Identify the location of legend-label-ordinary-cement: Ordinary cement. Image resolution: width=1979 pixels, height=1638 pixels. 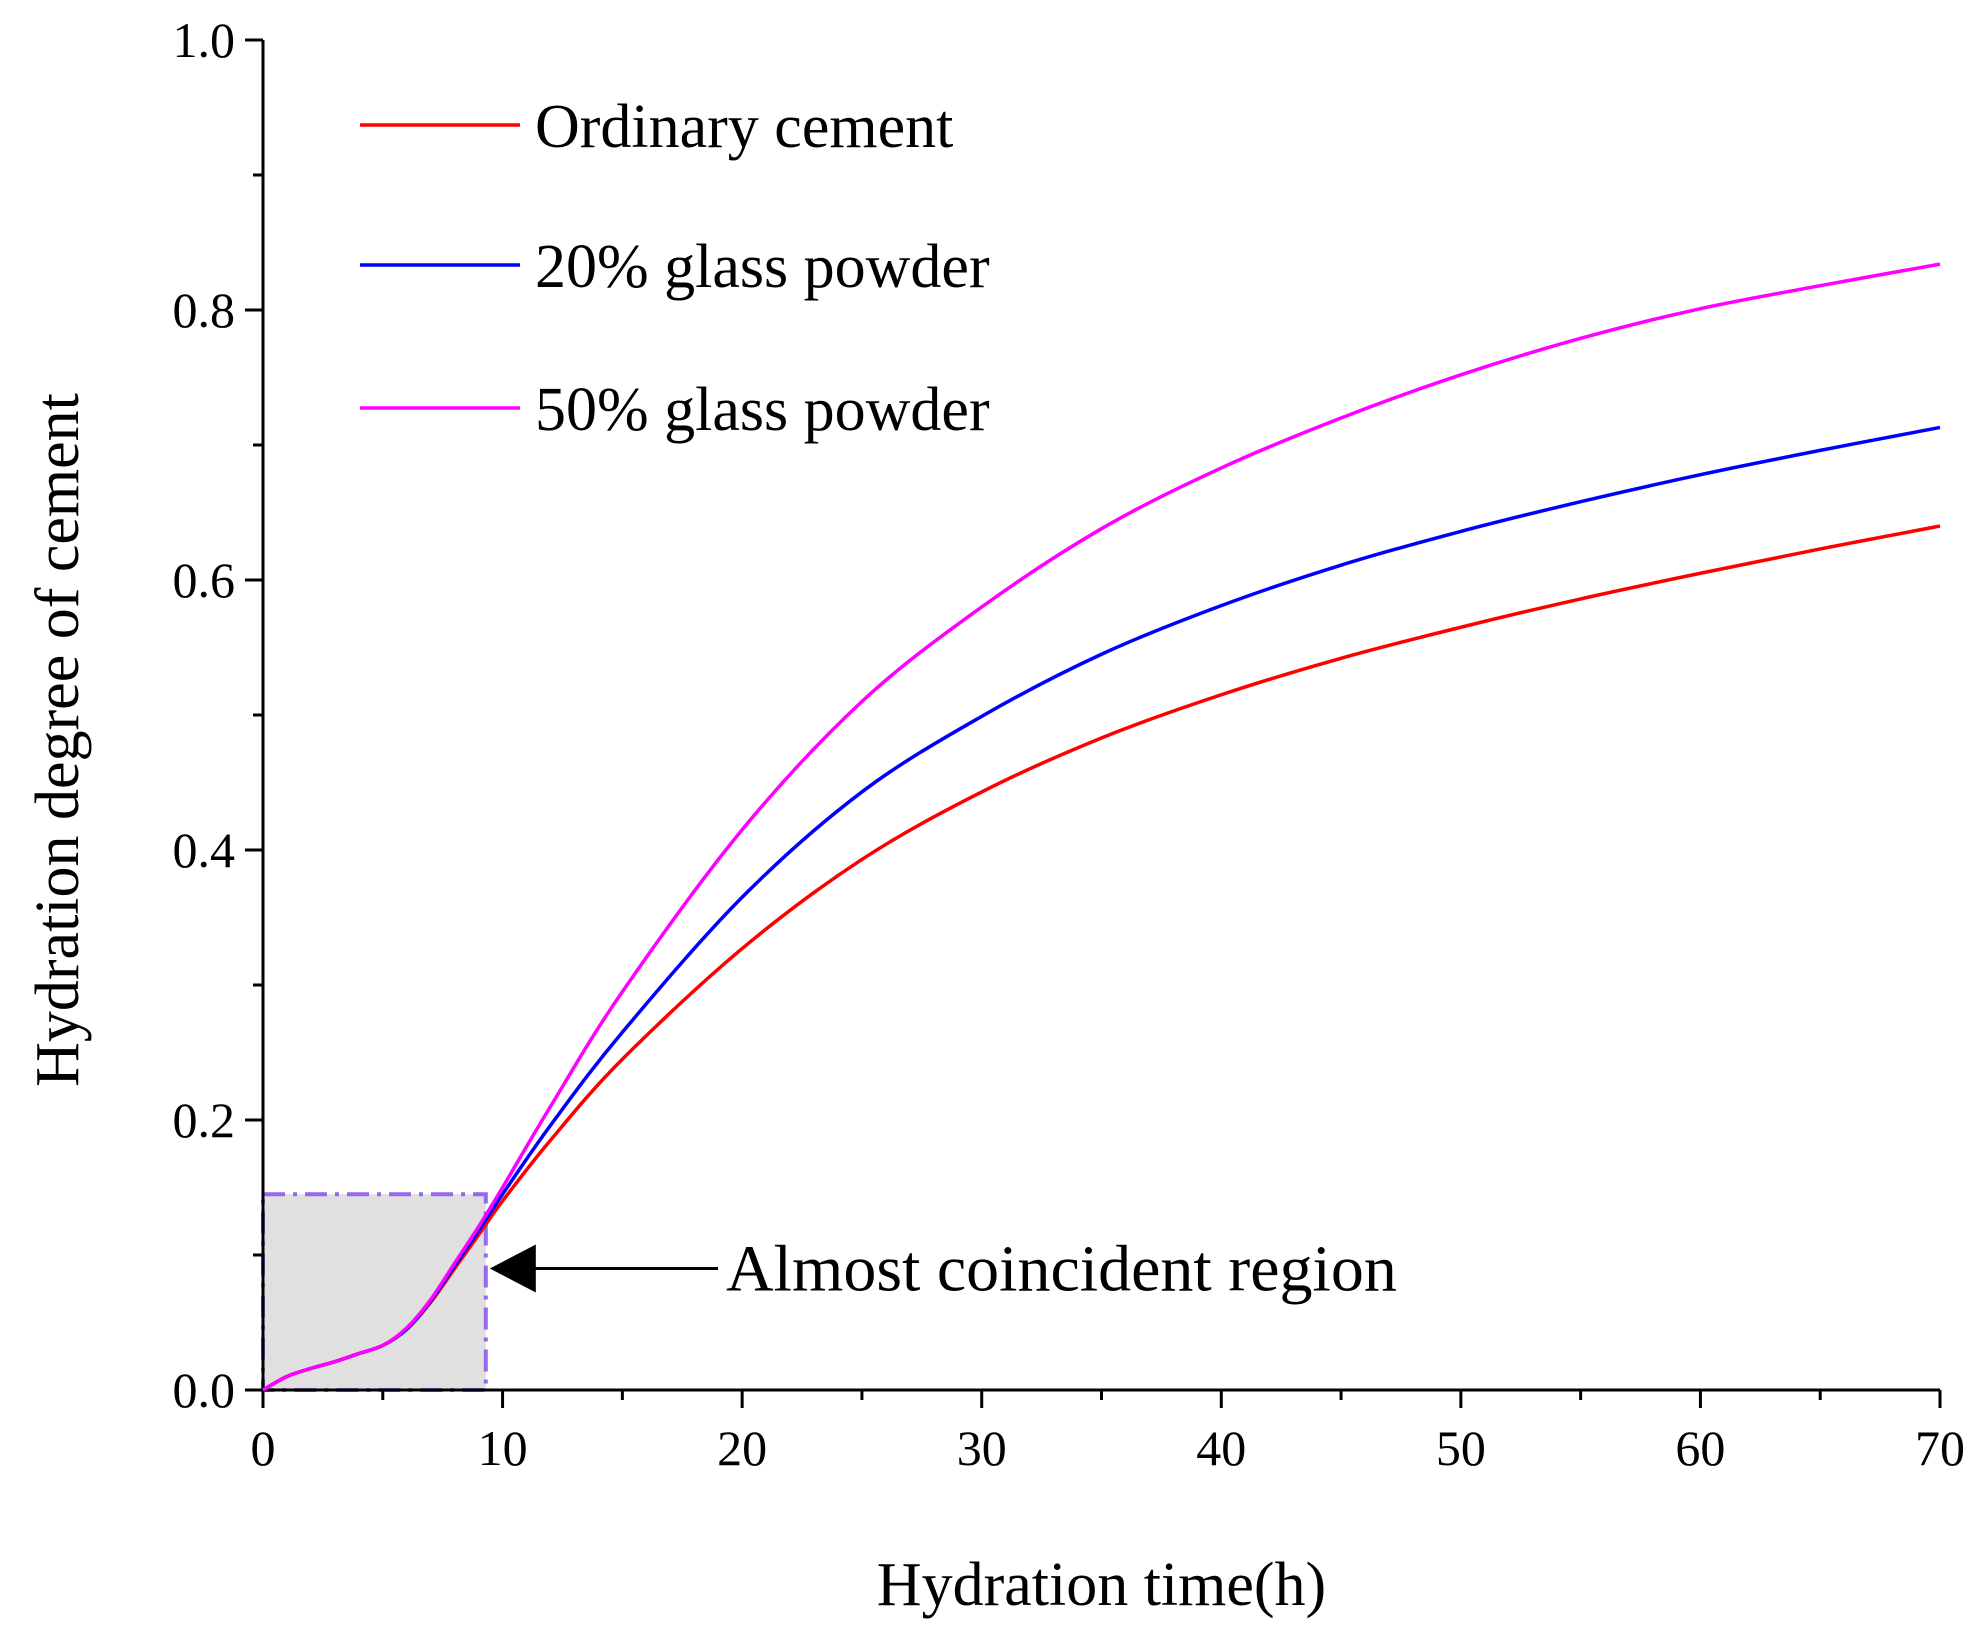
(744, 127).